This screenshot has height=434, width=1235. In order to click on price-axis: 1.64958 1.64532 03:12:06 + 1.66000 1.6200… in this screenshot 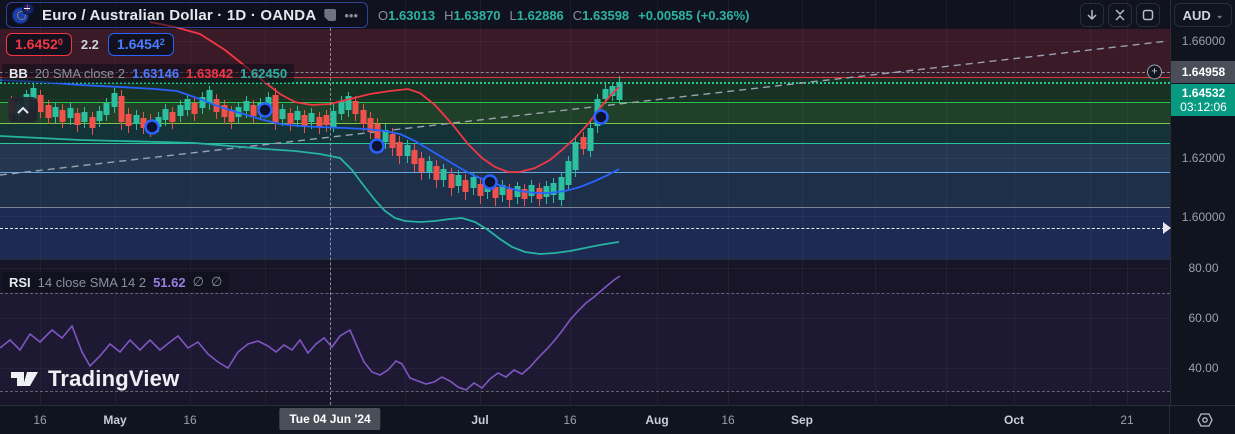, I will do `click(1191, 202)`.